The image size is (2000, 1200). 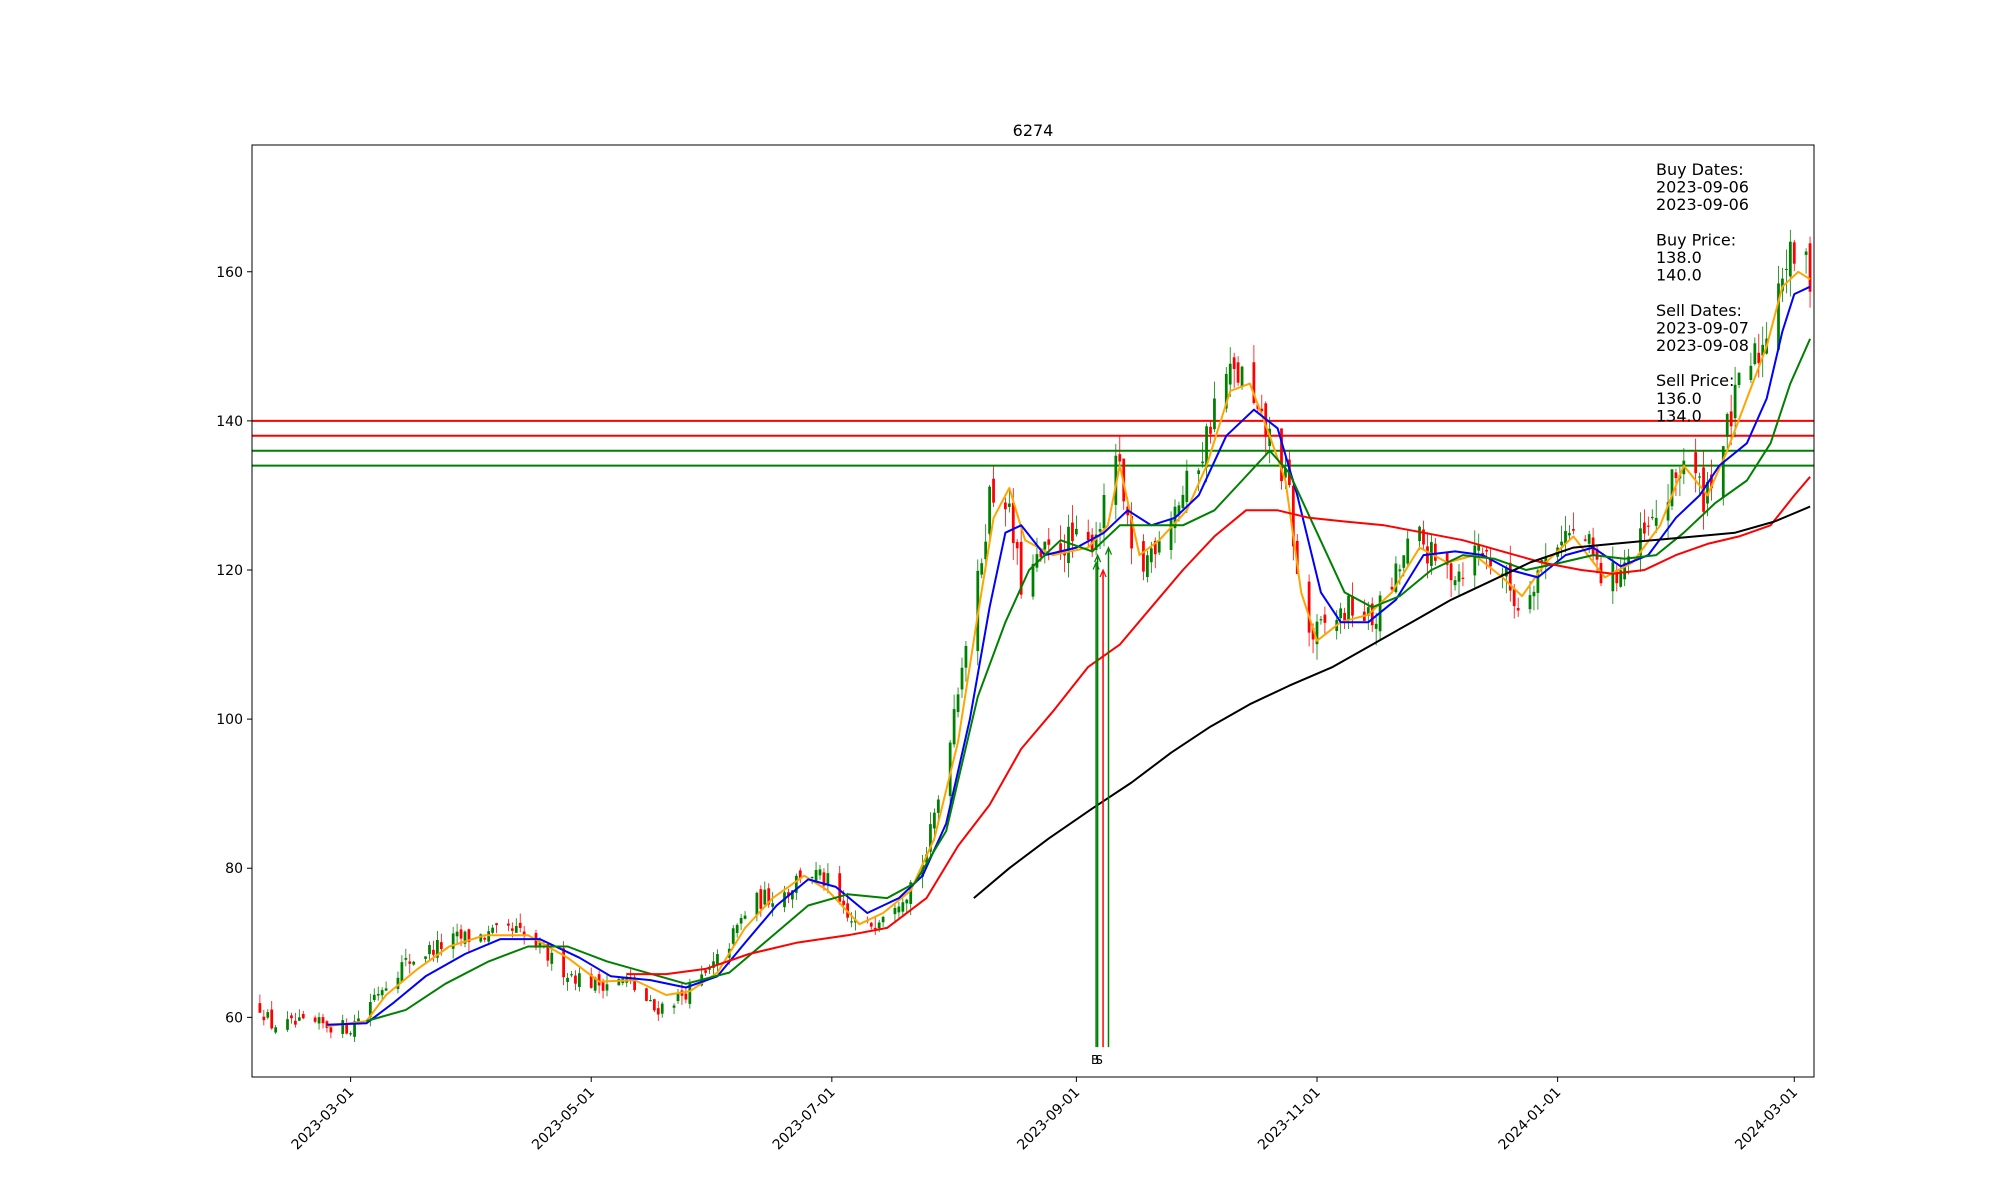 I want to click on annotation-line-12: Sell Price:, so click(x=1695, y=380).